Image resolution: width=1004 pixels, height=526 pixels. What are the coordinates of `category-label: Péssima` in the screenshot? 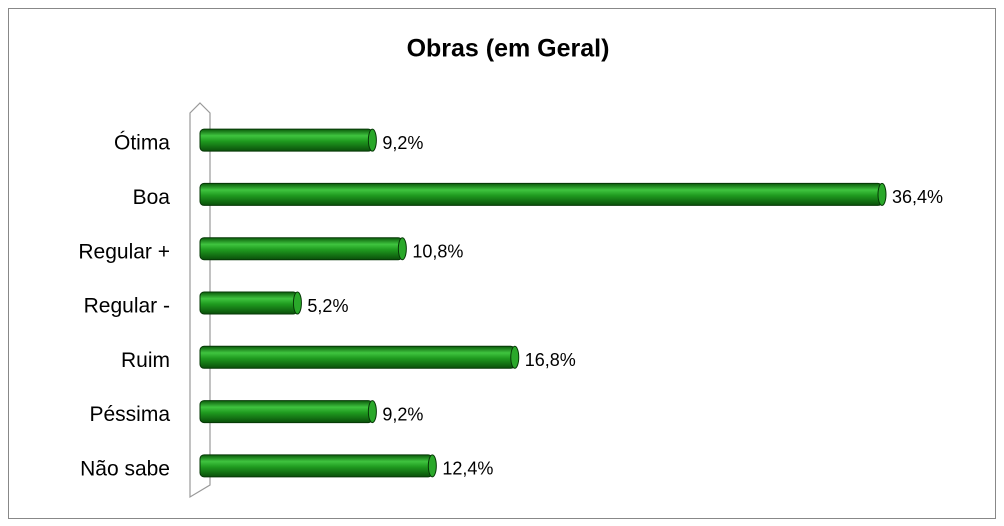 It's located at (129, 414).